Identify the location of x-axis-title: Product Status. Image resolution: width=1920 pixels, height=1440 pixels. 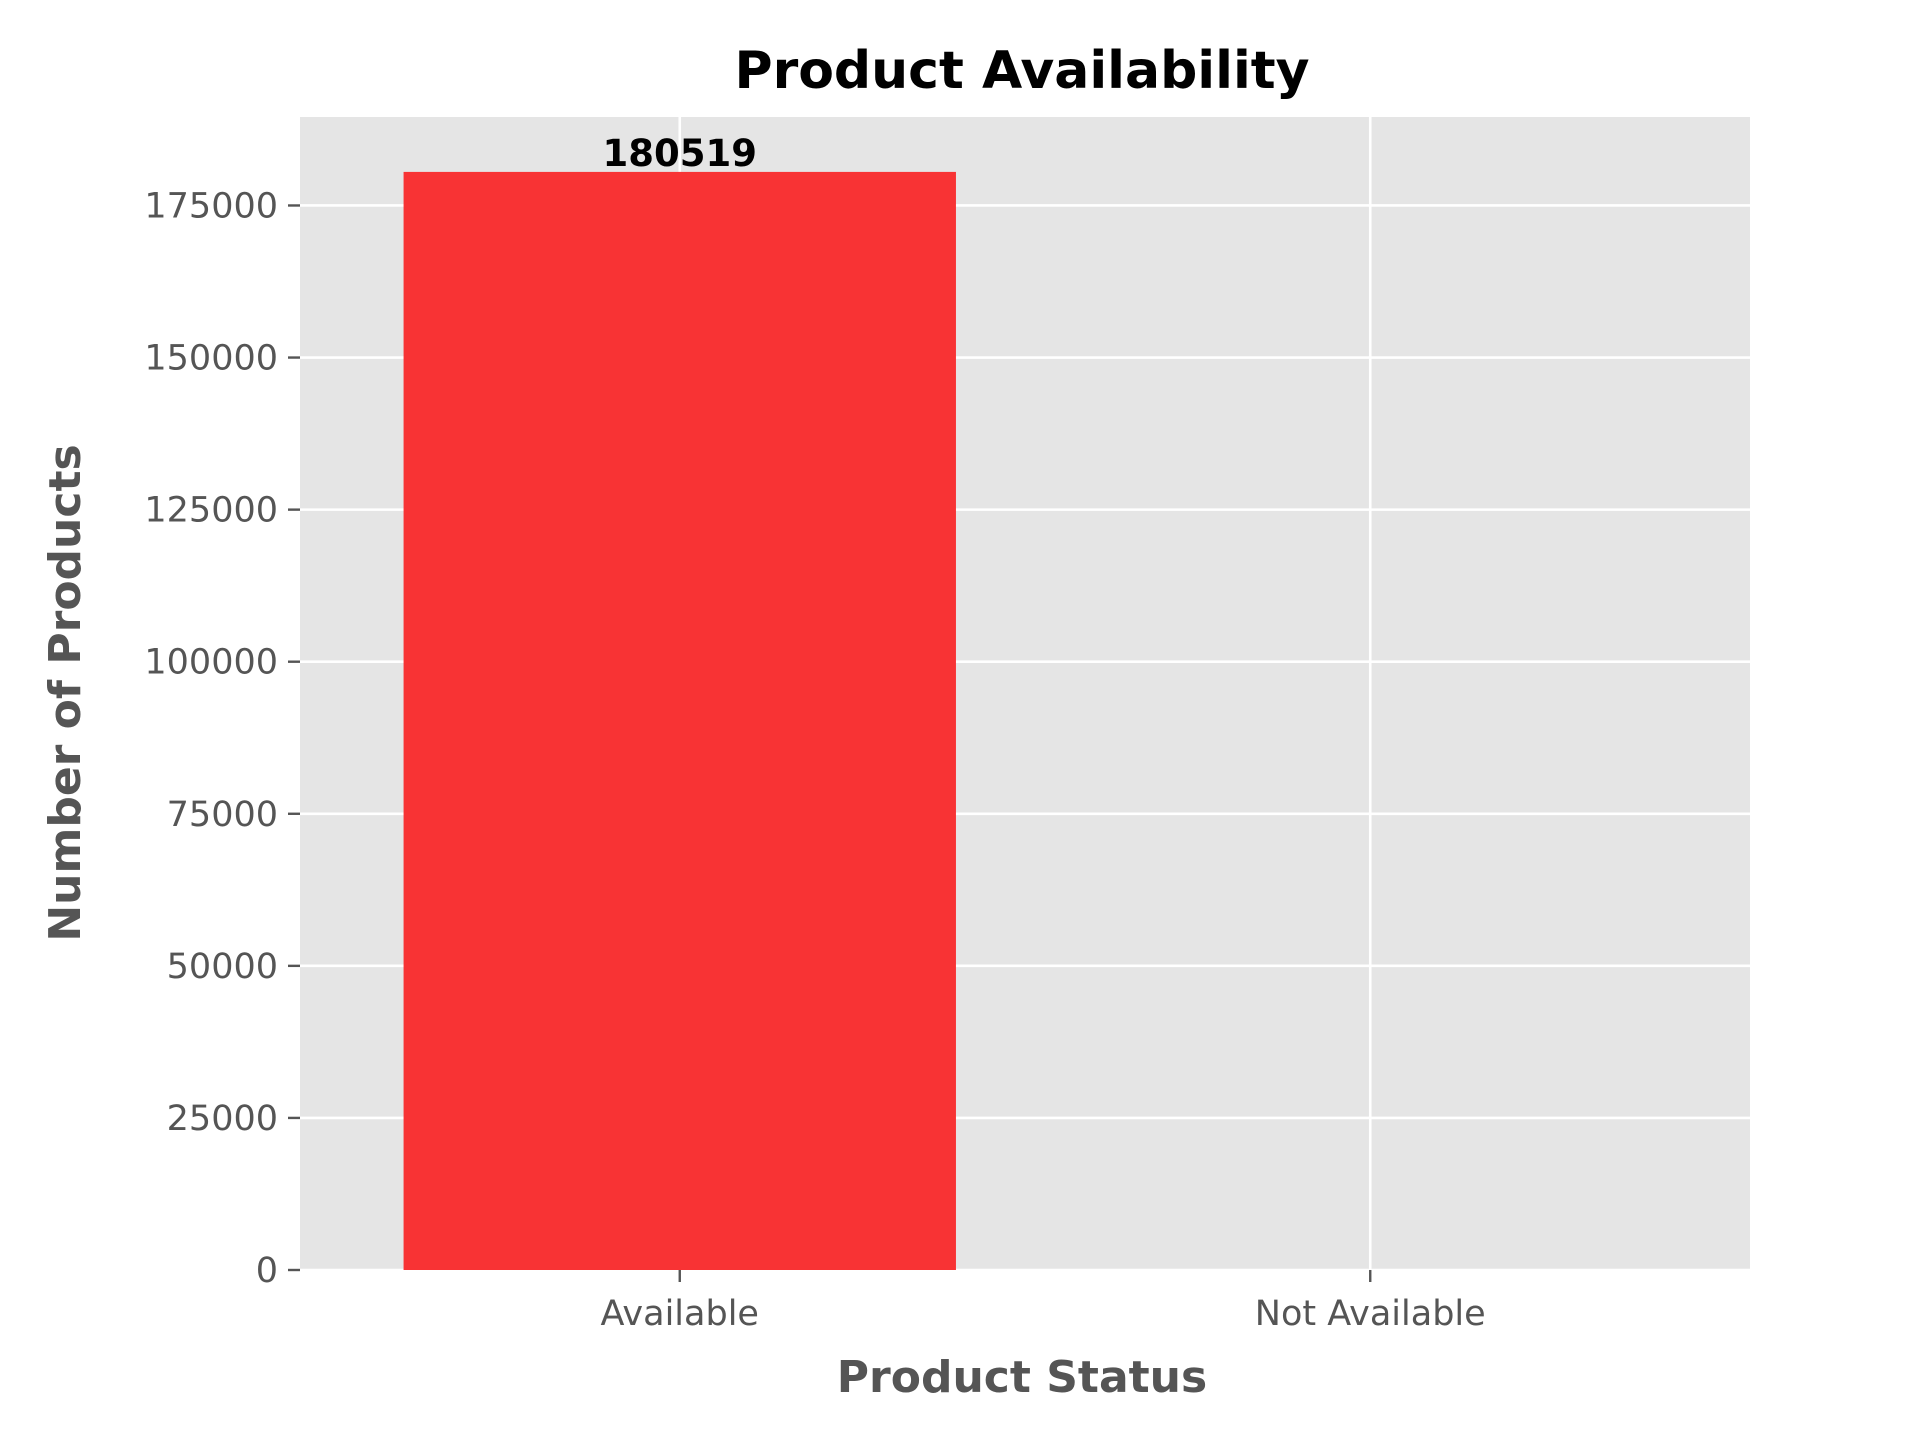
(1022, 1377).